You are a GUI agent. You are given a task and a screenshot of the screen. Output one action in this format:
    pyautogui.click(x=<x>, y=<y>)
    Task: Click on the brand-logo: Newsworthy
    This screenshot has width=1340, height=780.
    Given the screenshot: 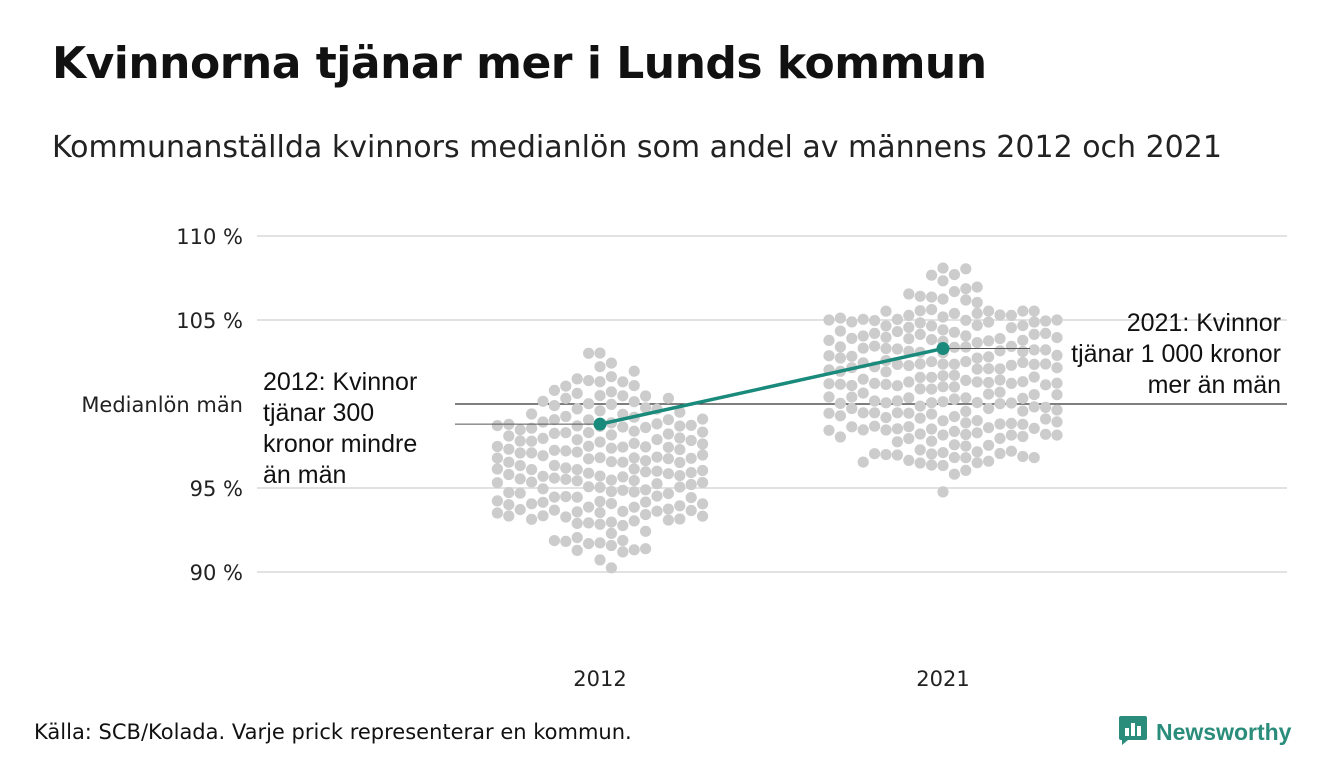 What is the action you would take?
    pyautogui.click(x=1204, y=732)
    